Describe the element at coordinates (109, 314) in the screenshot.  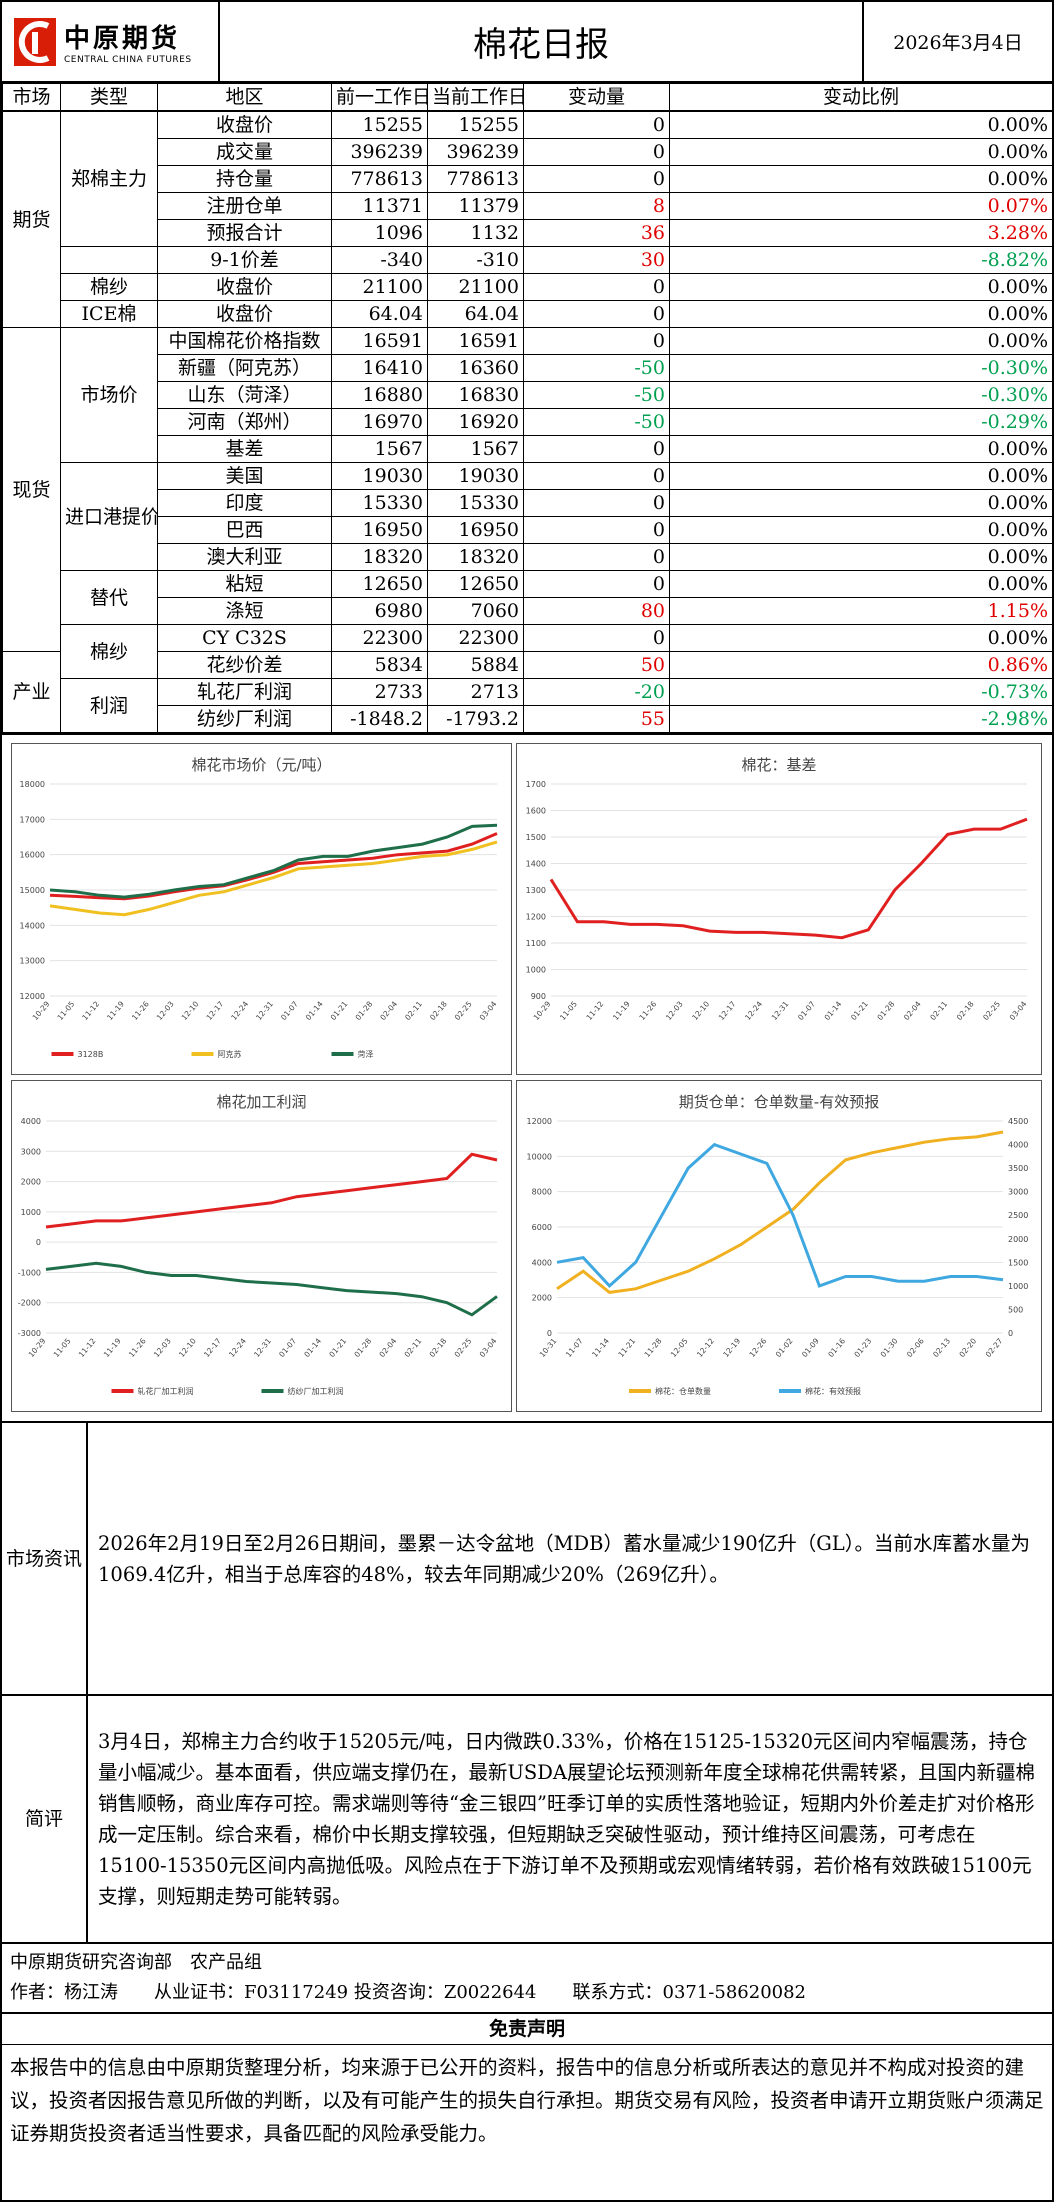
I see `table-cell: ICE棉` at that location.